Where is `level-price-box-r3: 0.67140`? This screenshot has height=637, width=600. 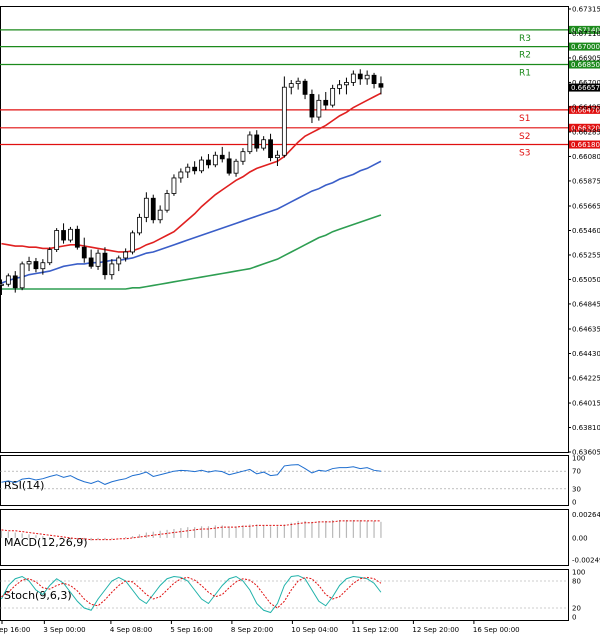 level-price-box-r3: 0.67140 is located at coordinates (584, 29).